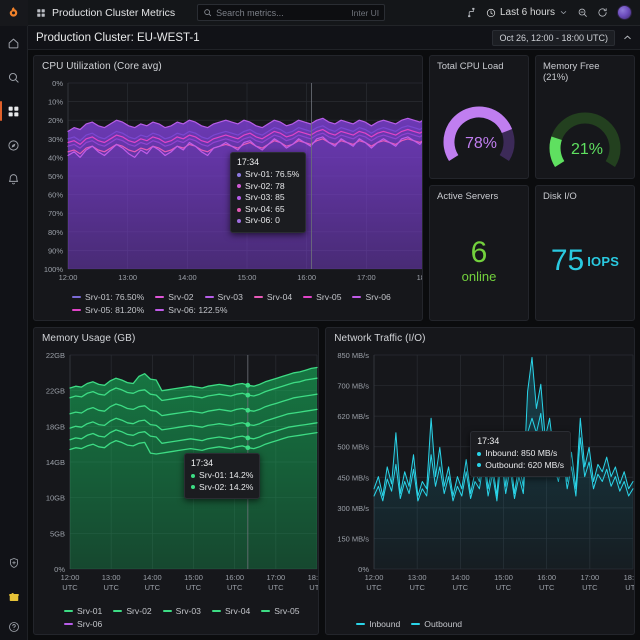 This screenshot has height=640, width=640. I want to click on time-range-badge: Oct 26, 12:00 - 18:00 UTC), so click(553, 37).